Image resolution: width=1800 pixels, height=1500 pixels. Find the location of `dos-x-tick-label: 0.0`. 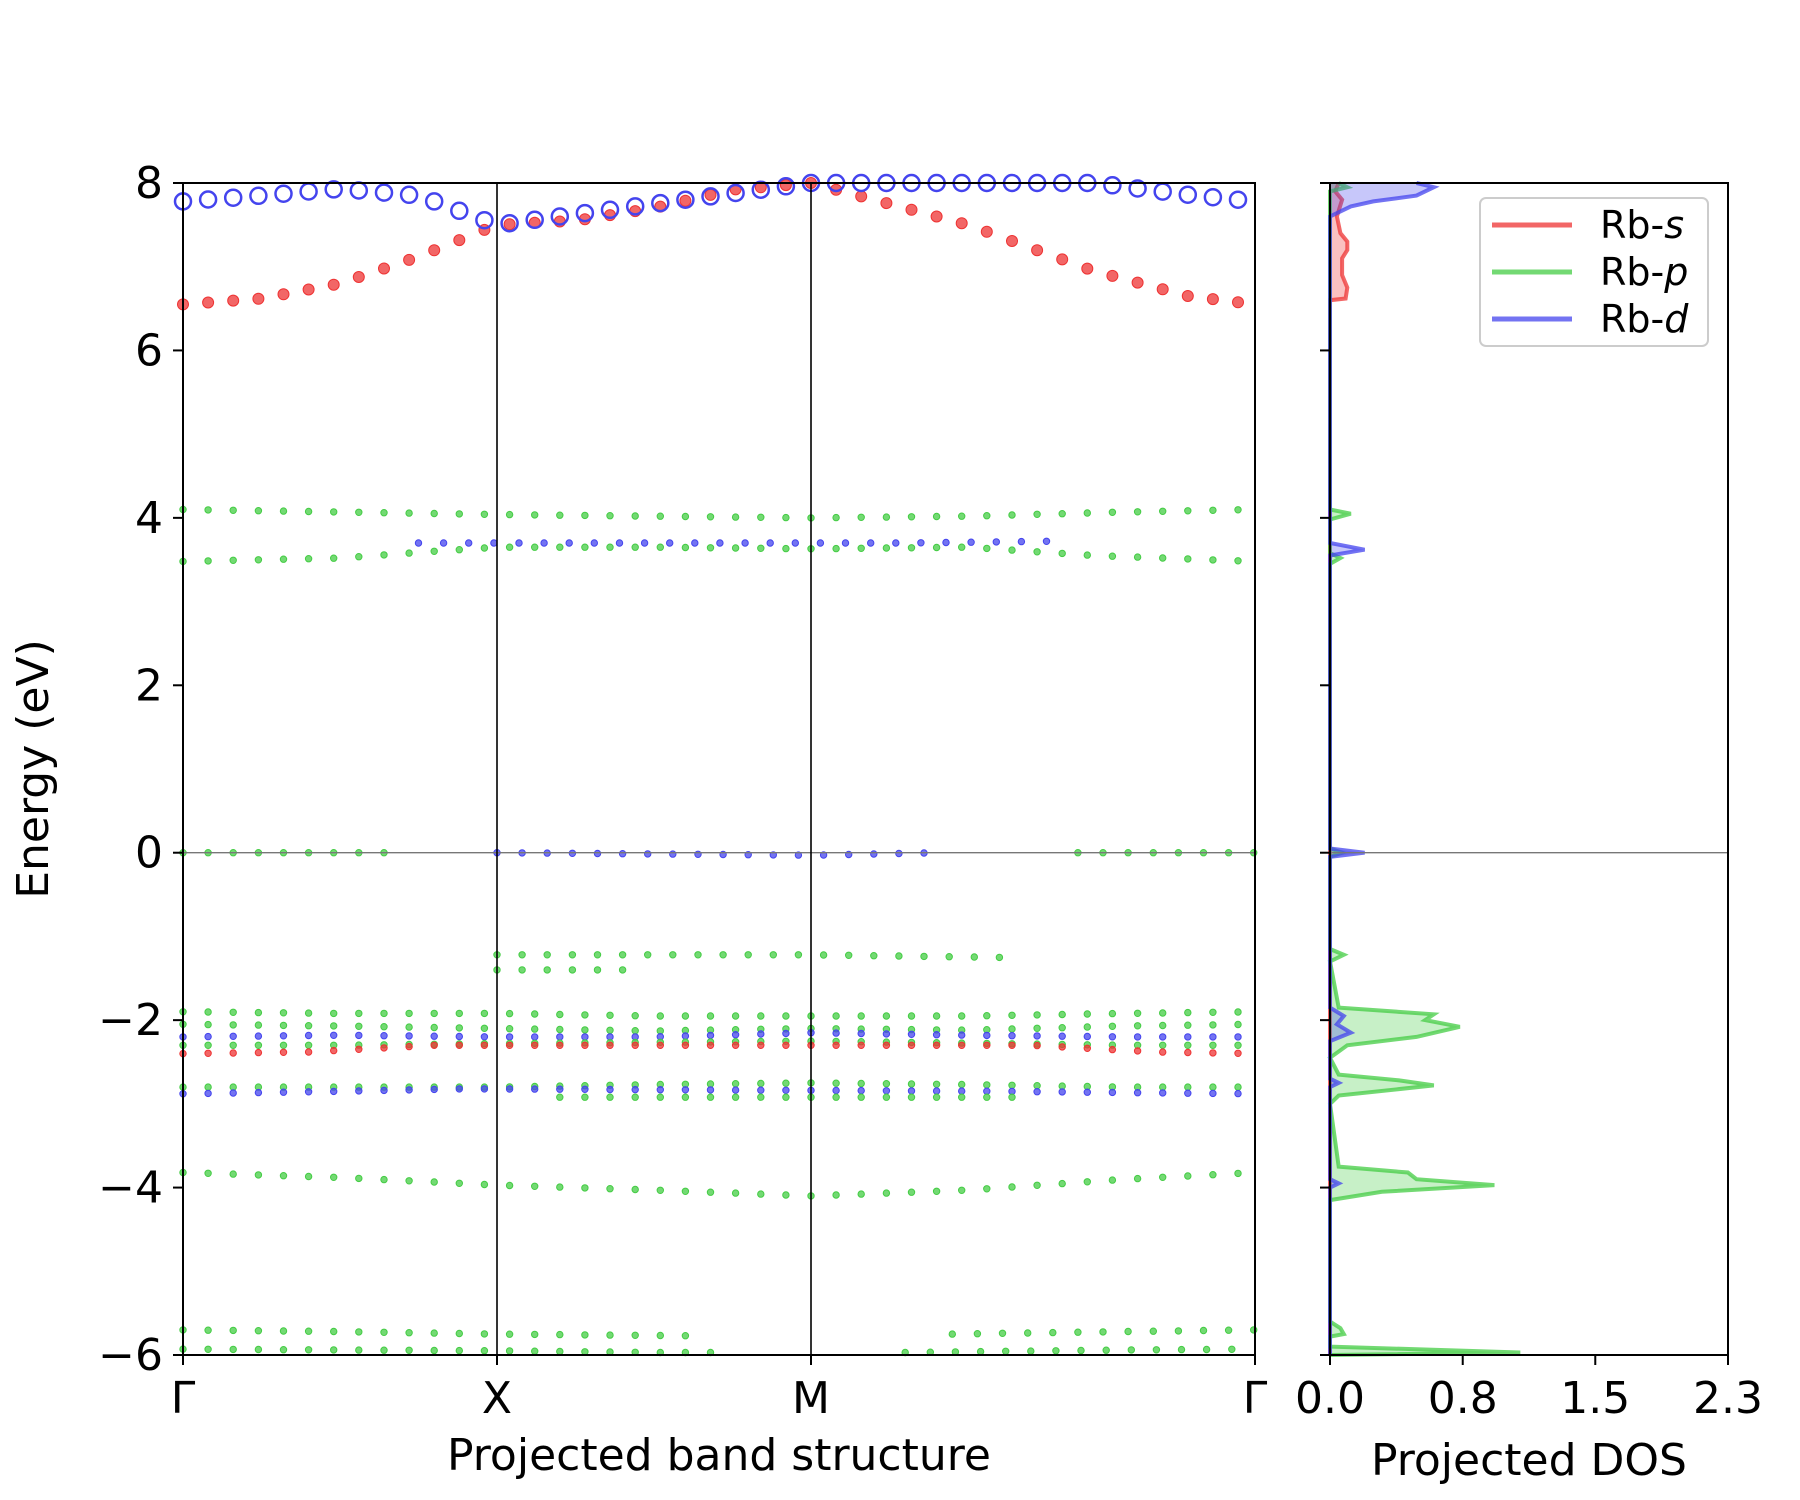

dos-x-tick-label: 0.0 is located at coordinates (1330, 1398).